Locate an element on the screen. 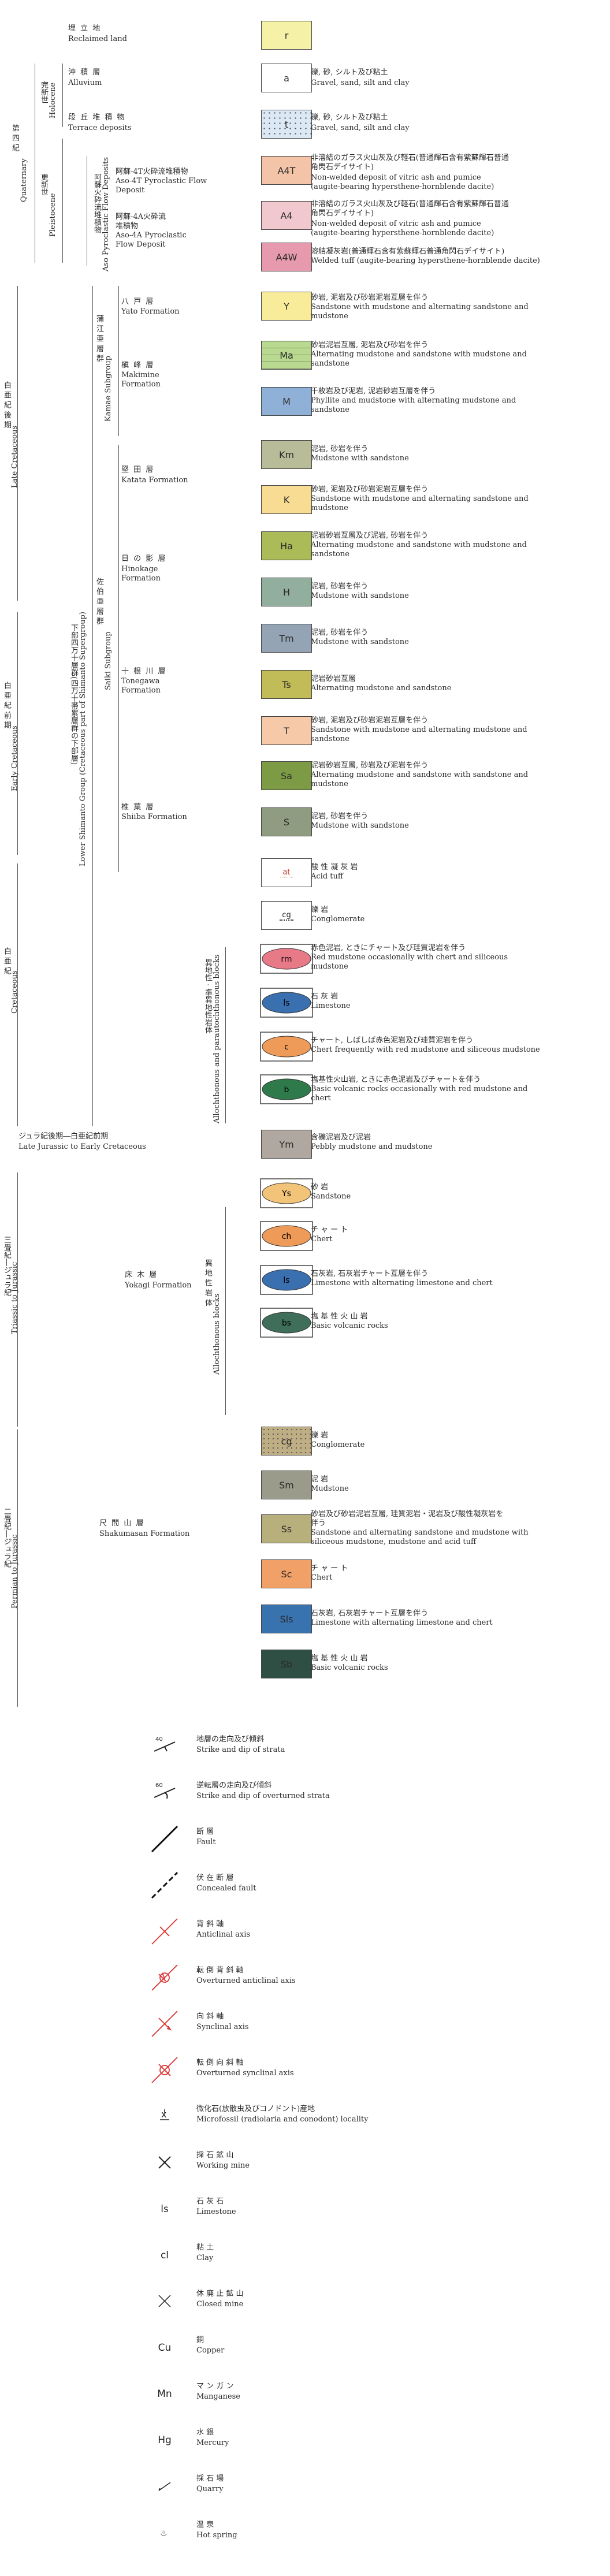  unit-box-k: K is located at coordinates (286, 500).